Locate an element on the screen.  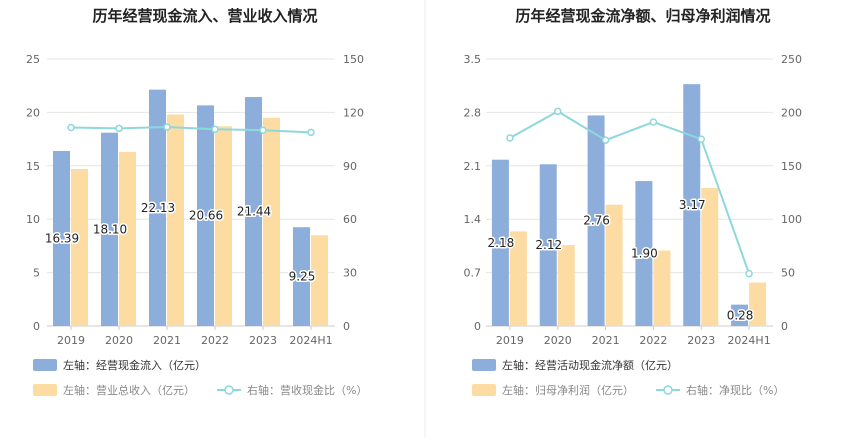
bar-data-label: 18.10 is located at coordinates (110, 229).